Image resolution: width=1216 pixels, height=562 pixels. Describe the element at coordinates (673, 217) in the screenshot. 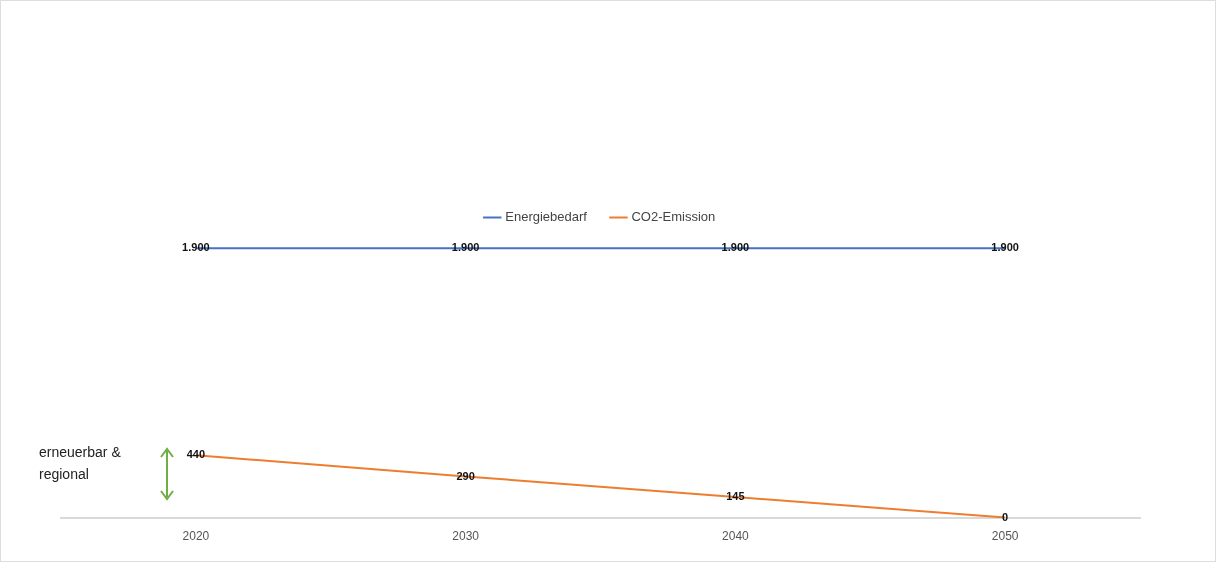

I see `legend-label: CO2-Emission` at that location.